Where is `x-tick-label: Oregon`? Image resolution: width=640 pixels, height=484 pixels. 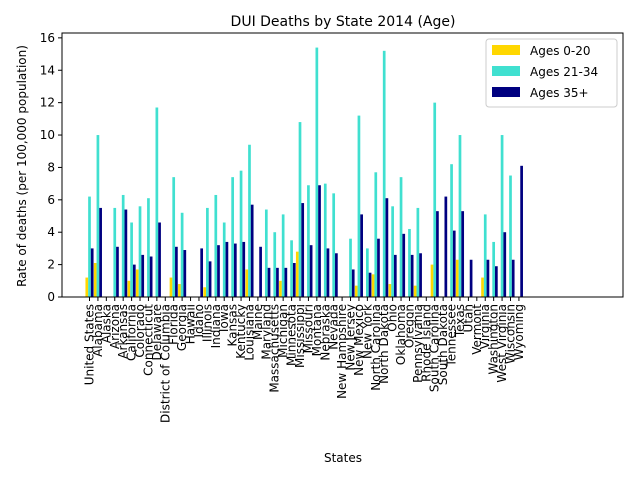 x-tick-label: Oregon is located at coordinates (409, 326).